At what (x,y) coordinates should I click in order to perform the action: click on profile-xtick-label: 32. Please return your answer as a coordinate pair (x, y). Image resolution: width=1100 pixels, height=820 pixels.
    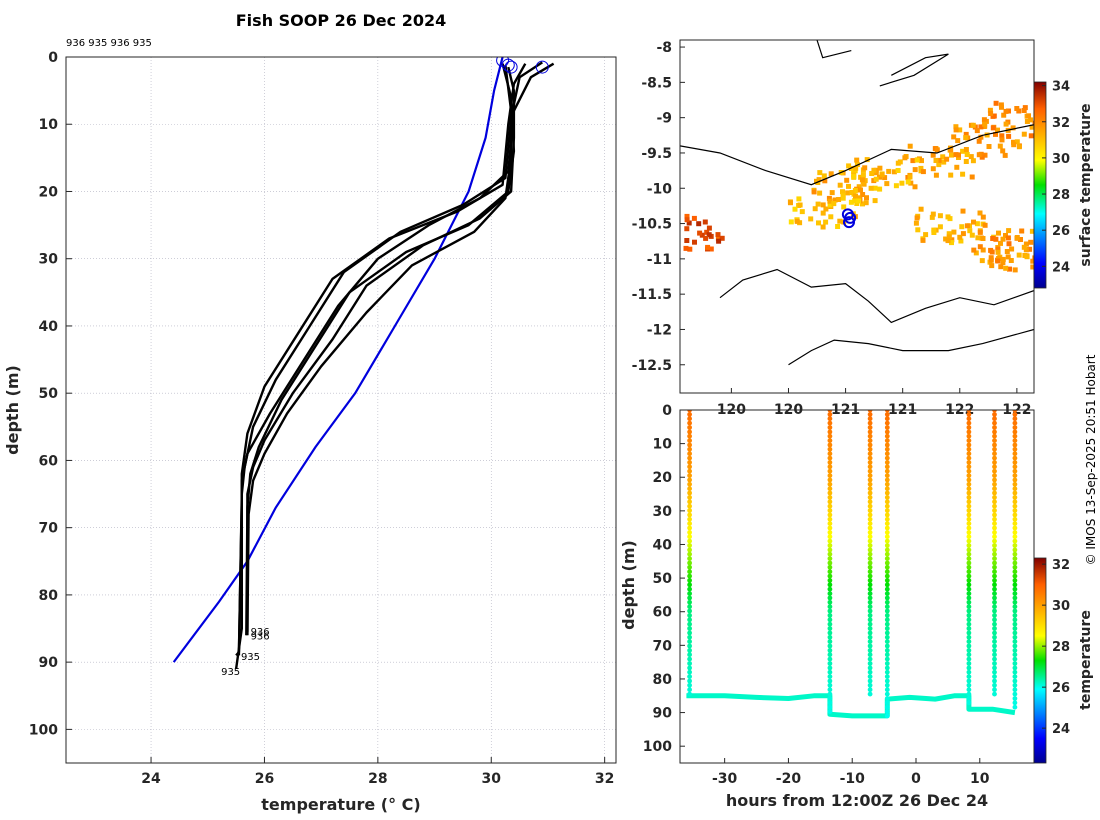
    Looking at the image, I should click on (604, 779).